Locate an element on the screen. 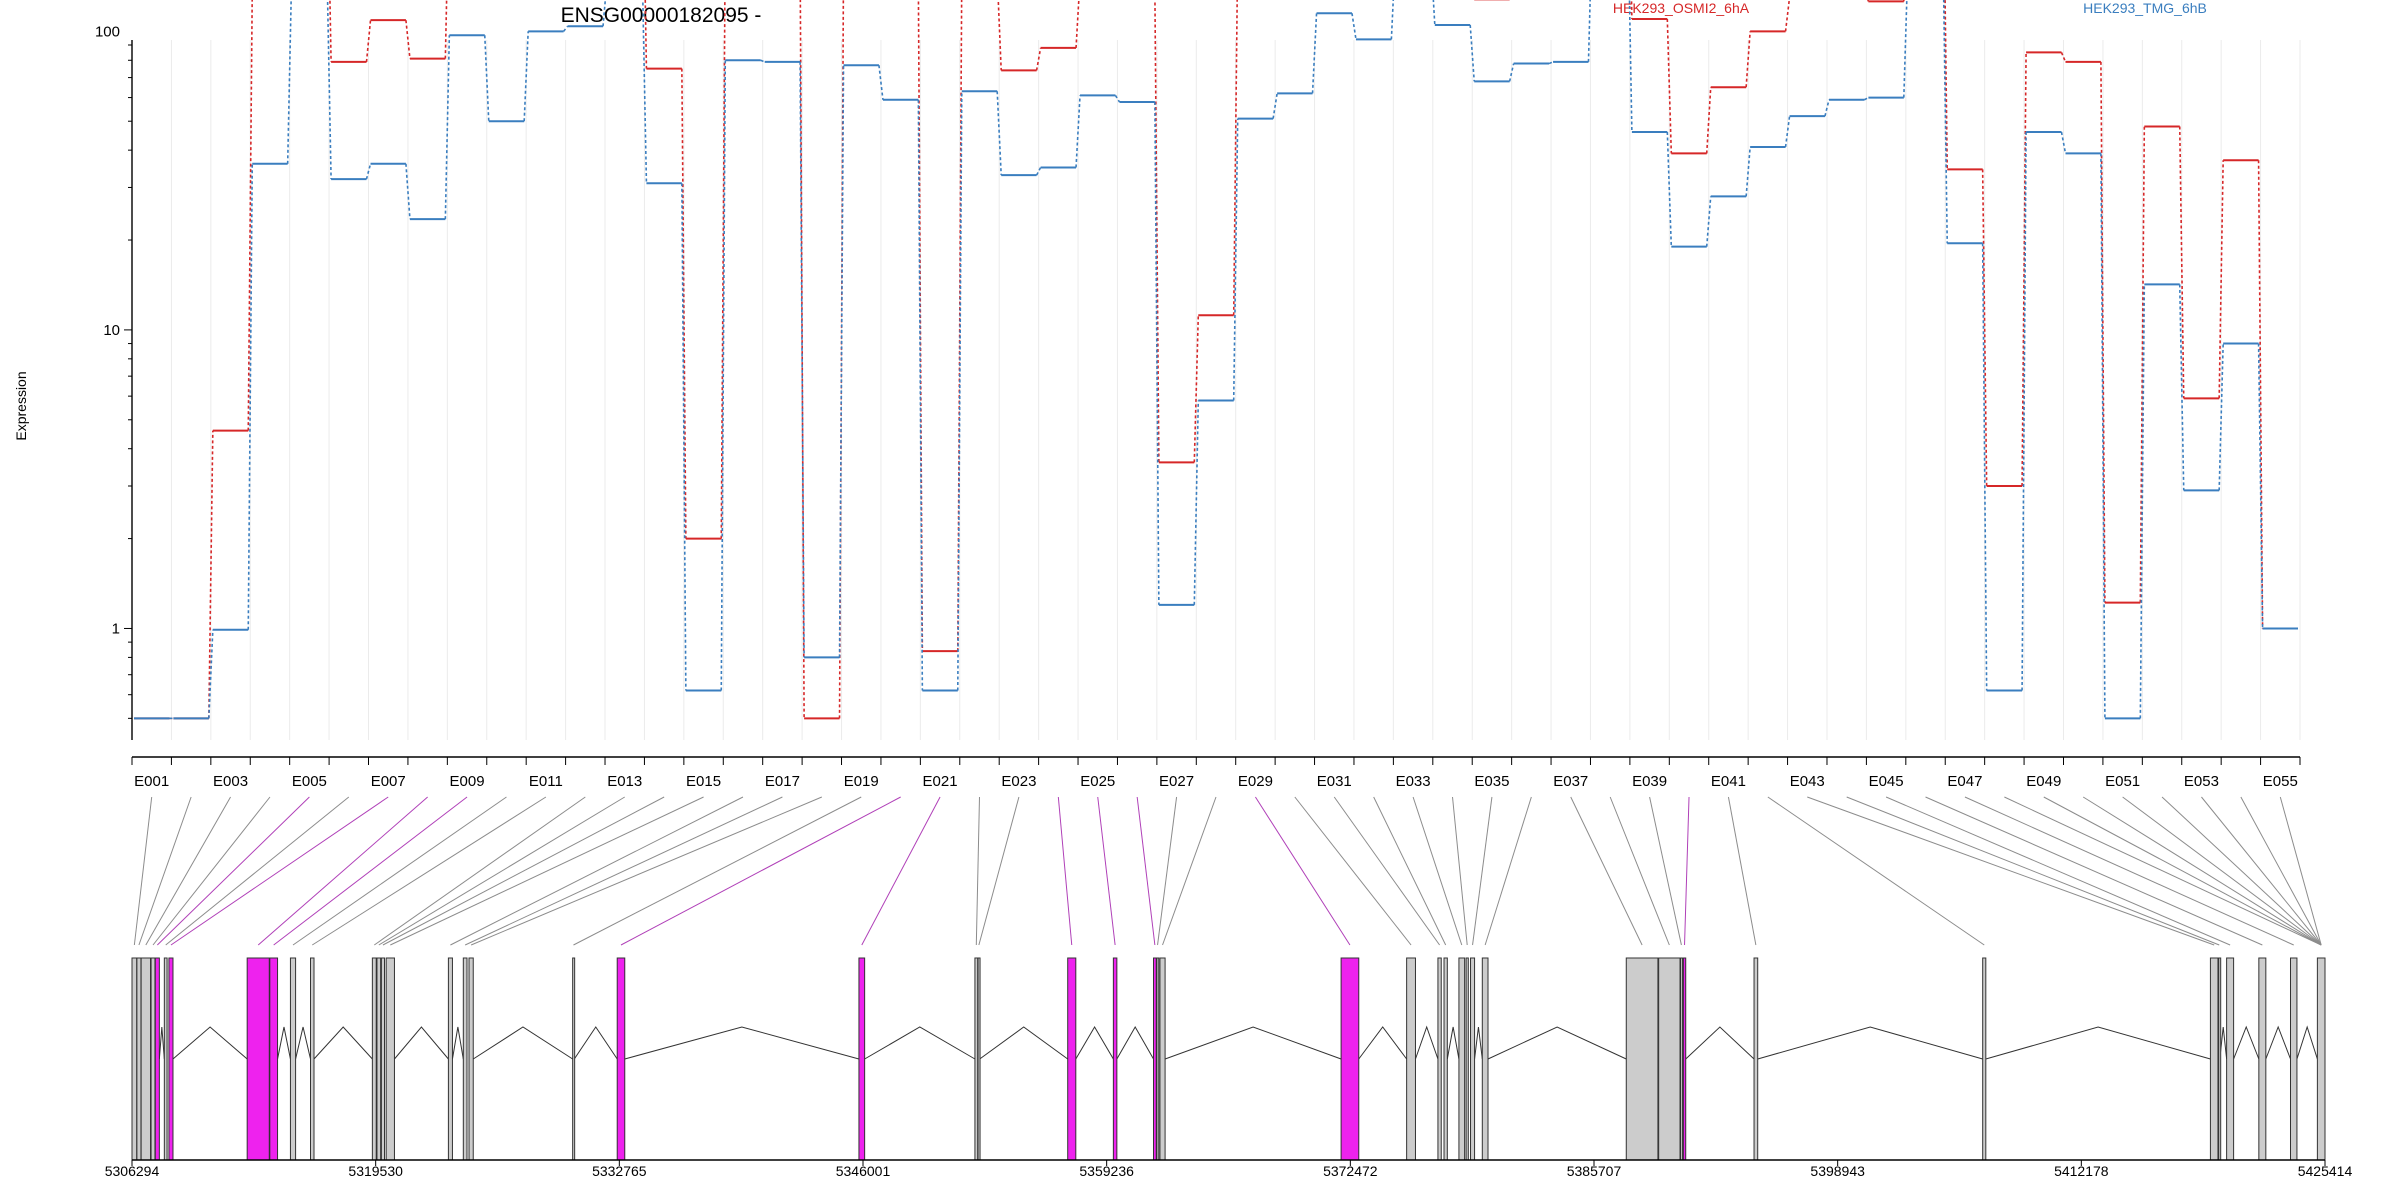  genomic-tick-label: 5306294 is located at coordinates (132, 1171).